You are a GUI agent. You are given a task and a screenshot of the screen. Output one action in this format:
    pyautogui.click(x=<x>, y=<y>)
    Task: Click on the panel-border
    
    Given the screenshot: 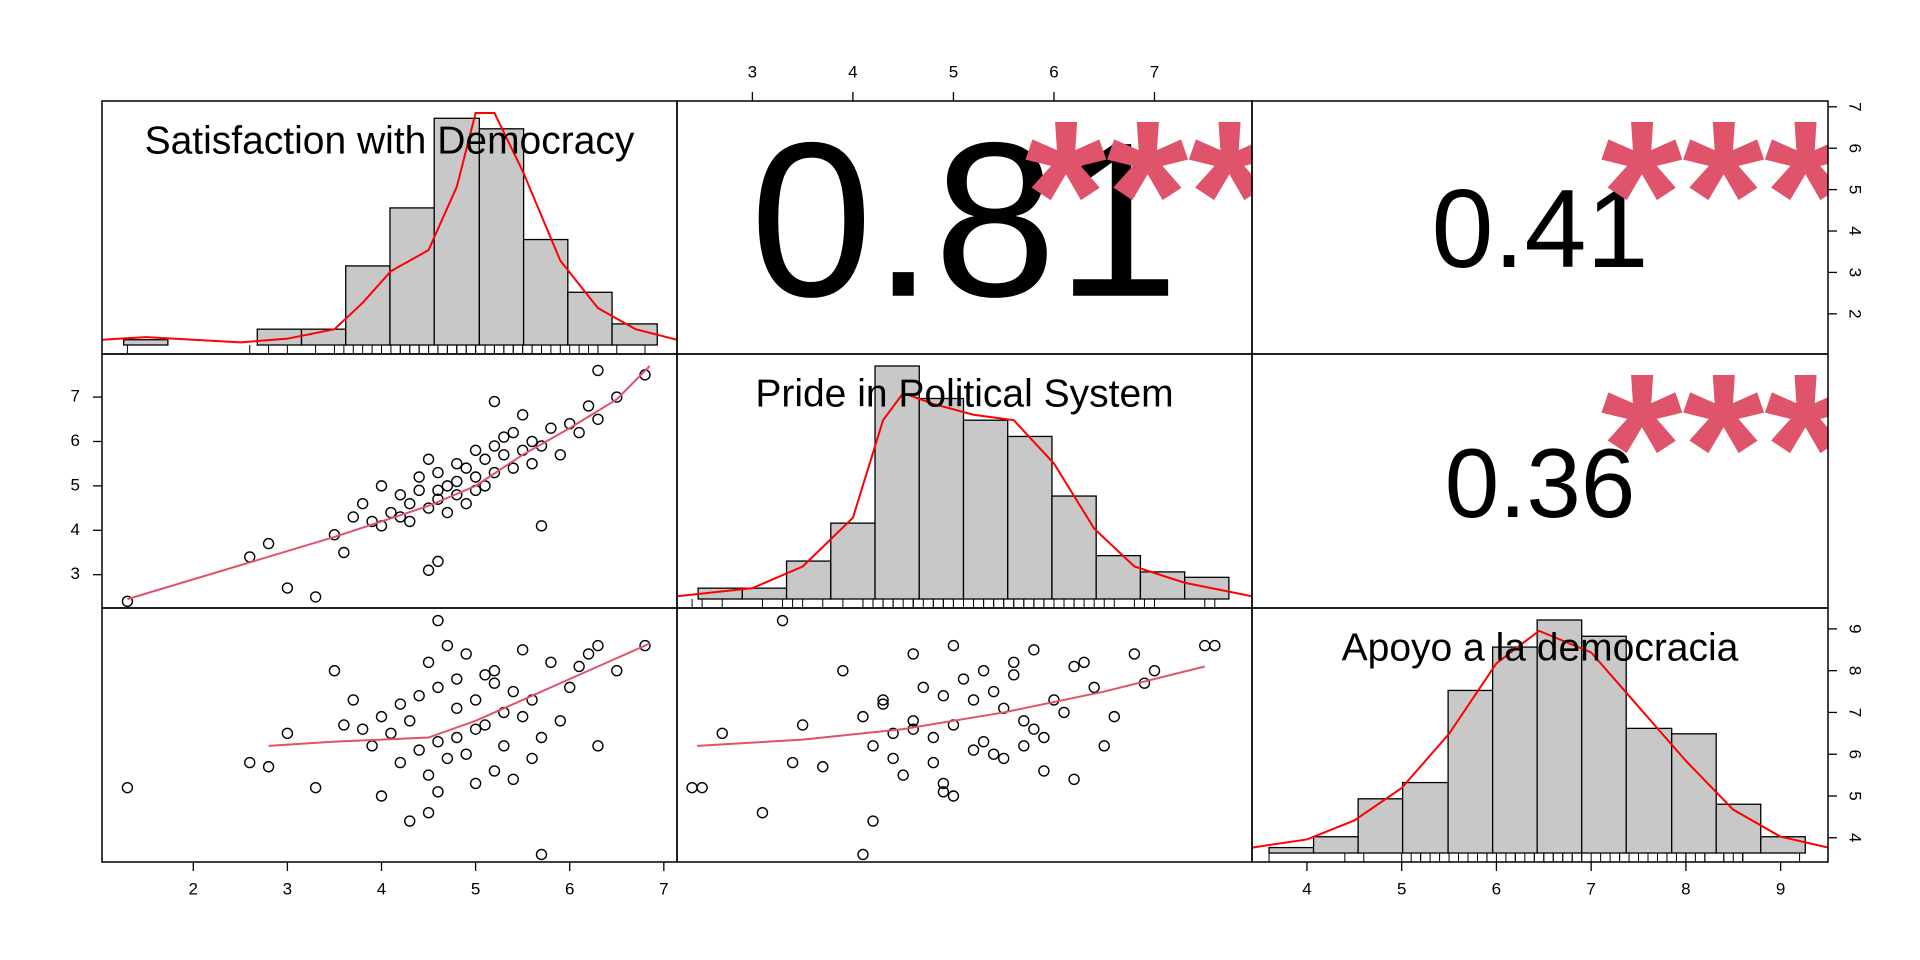 What is the action you would take?
    pyautogui.click(x=964, y=735)
    